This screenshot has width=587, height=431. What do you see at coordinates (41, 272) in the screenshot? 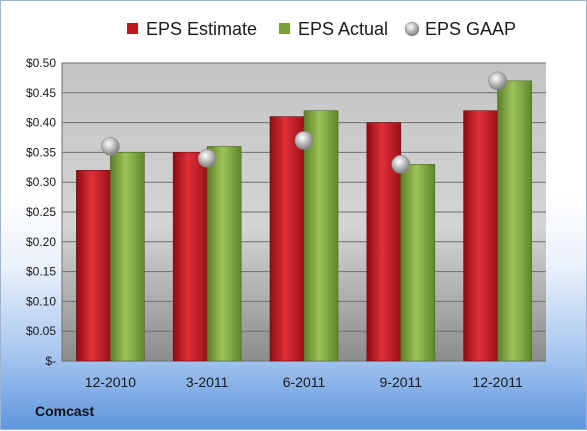
I see `y-tick-label: $0.15` at bounding box center [41, 272].